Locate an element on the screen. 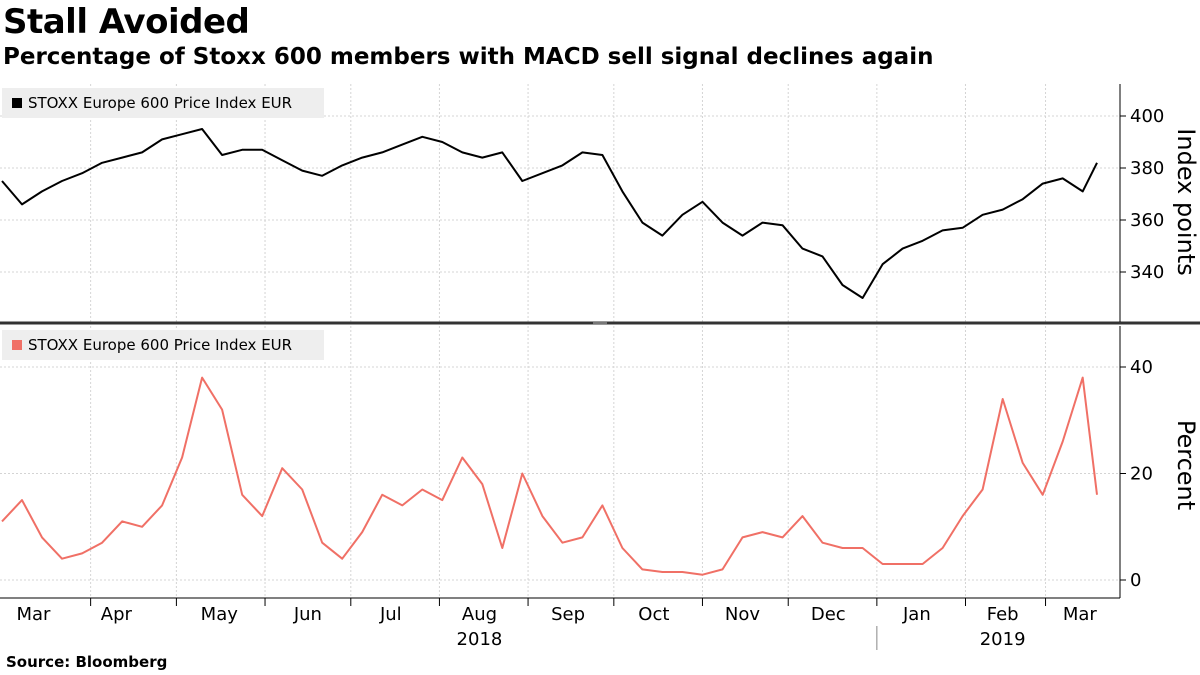  x-month-label: Feb is located at coordinates (1003, 614).